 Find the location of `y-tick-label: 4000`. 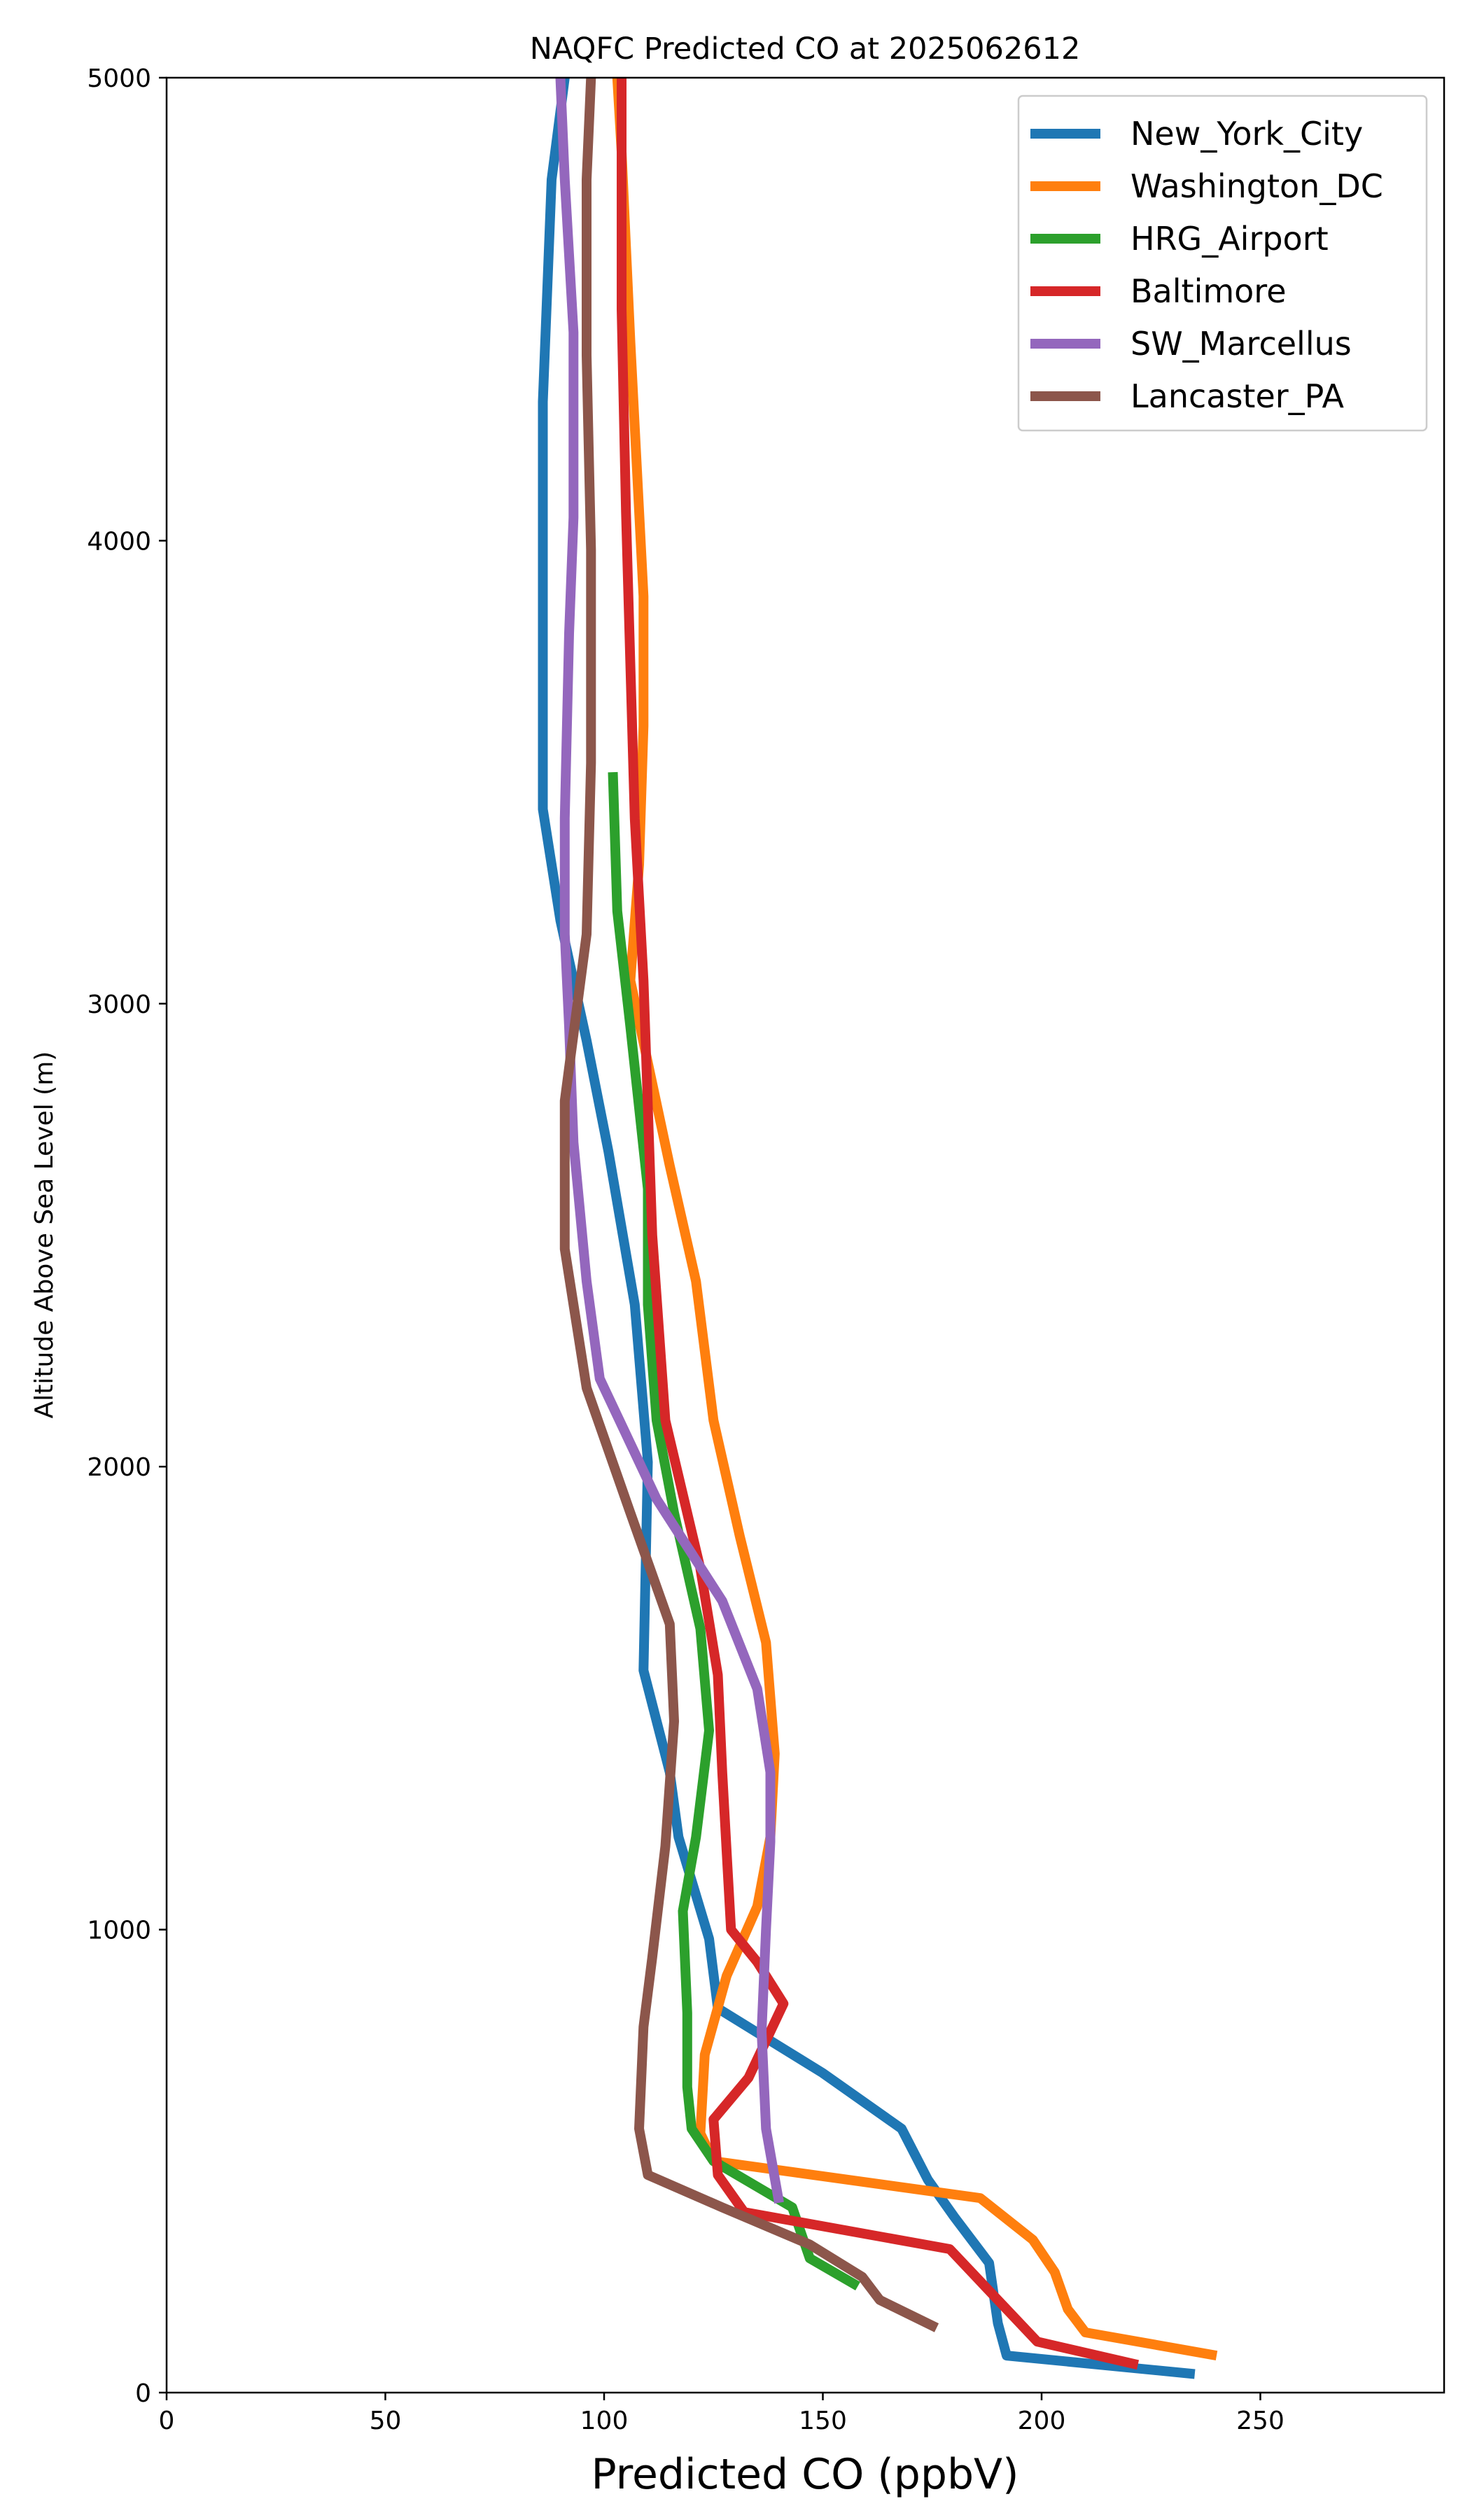

y-tick-label: 4000 is located at coordinates (119, 541).